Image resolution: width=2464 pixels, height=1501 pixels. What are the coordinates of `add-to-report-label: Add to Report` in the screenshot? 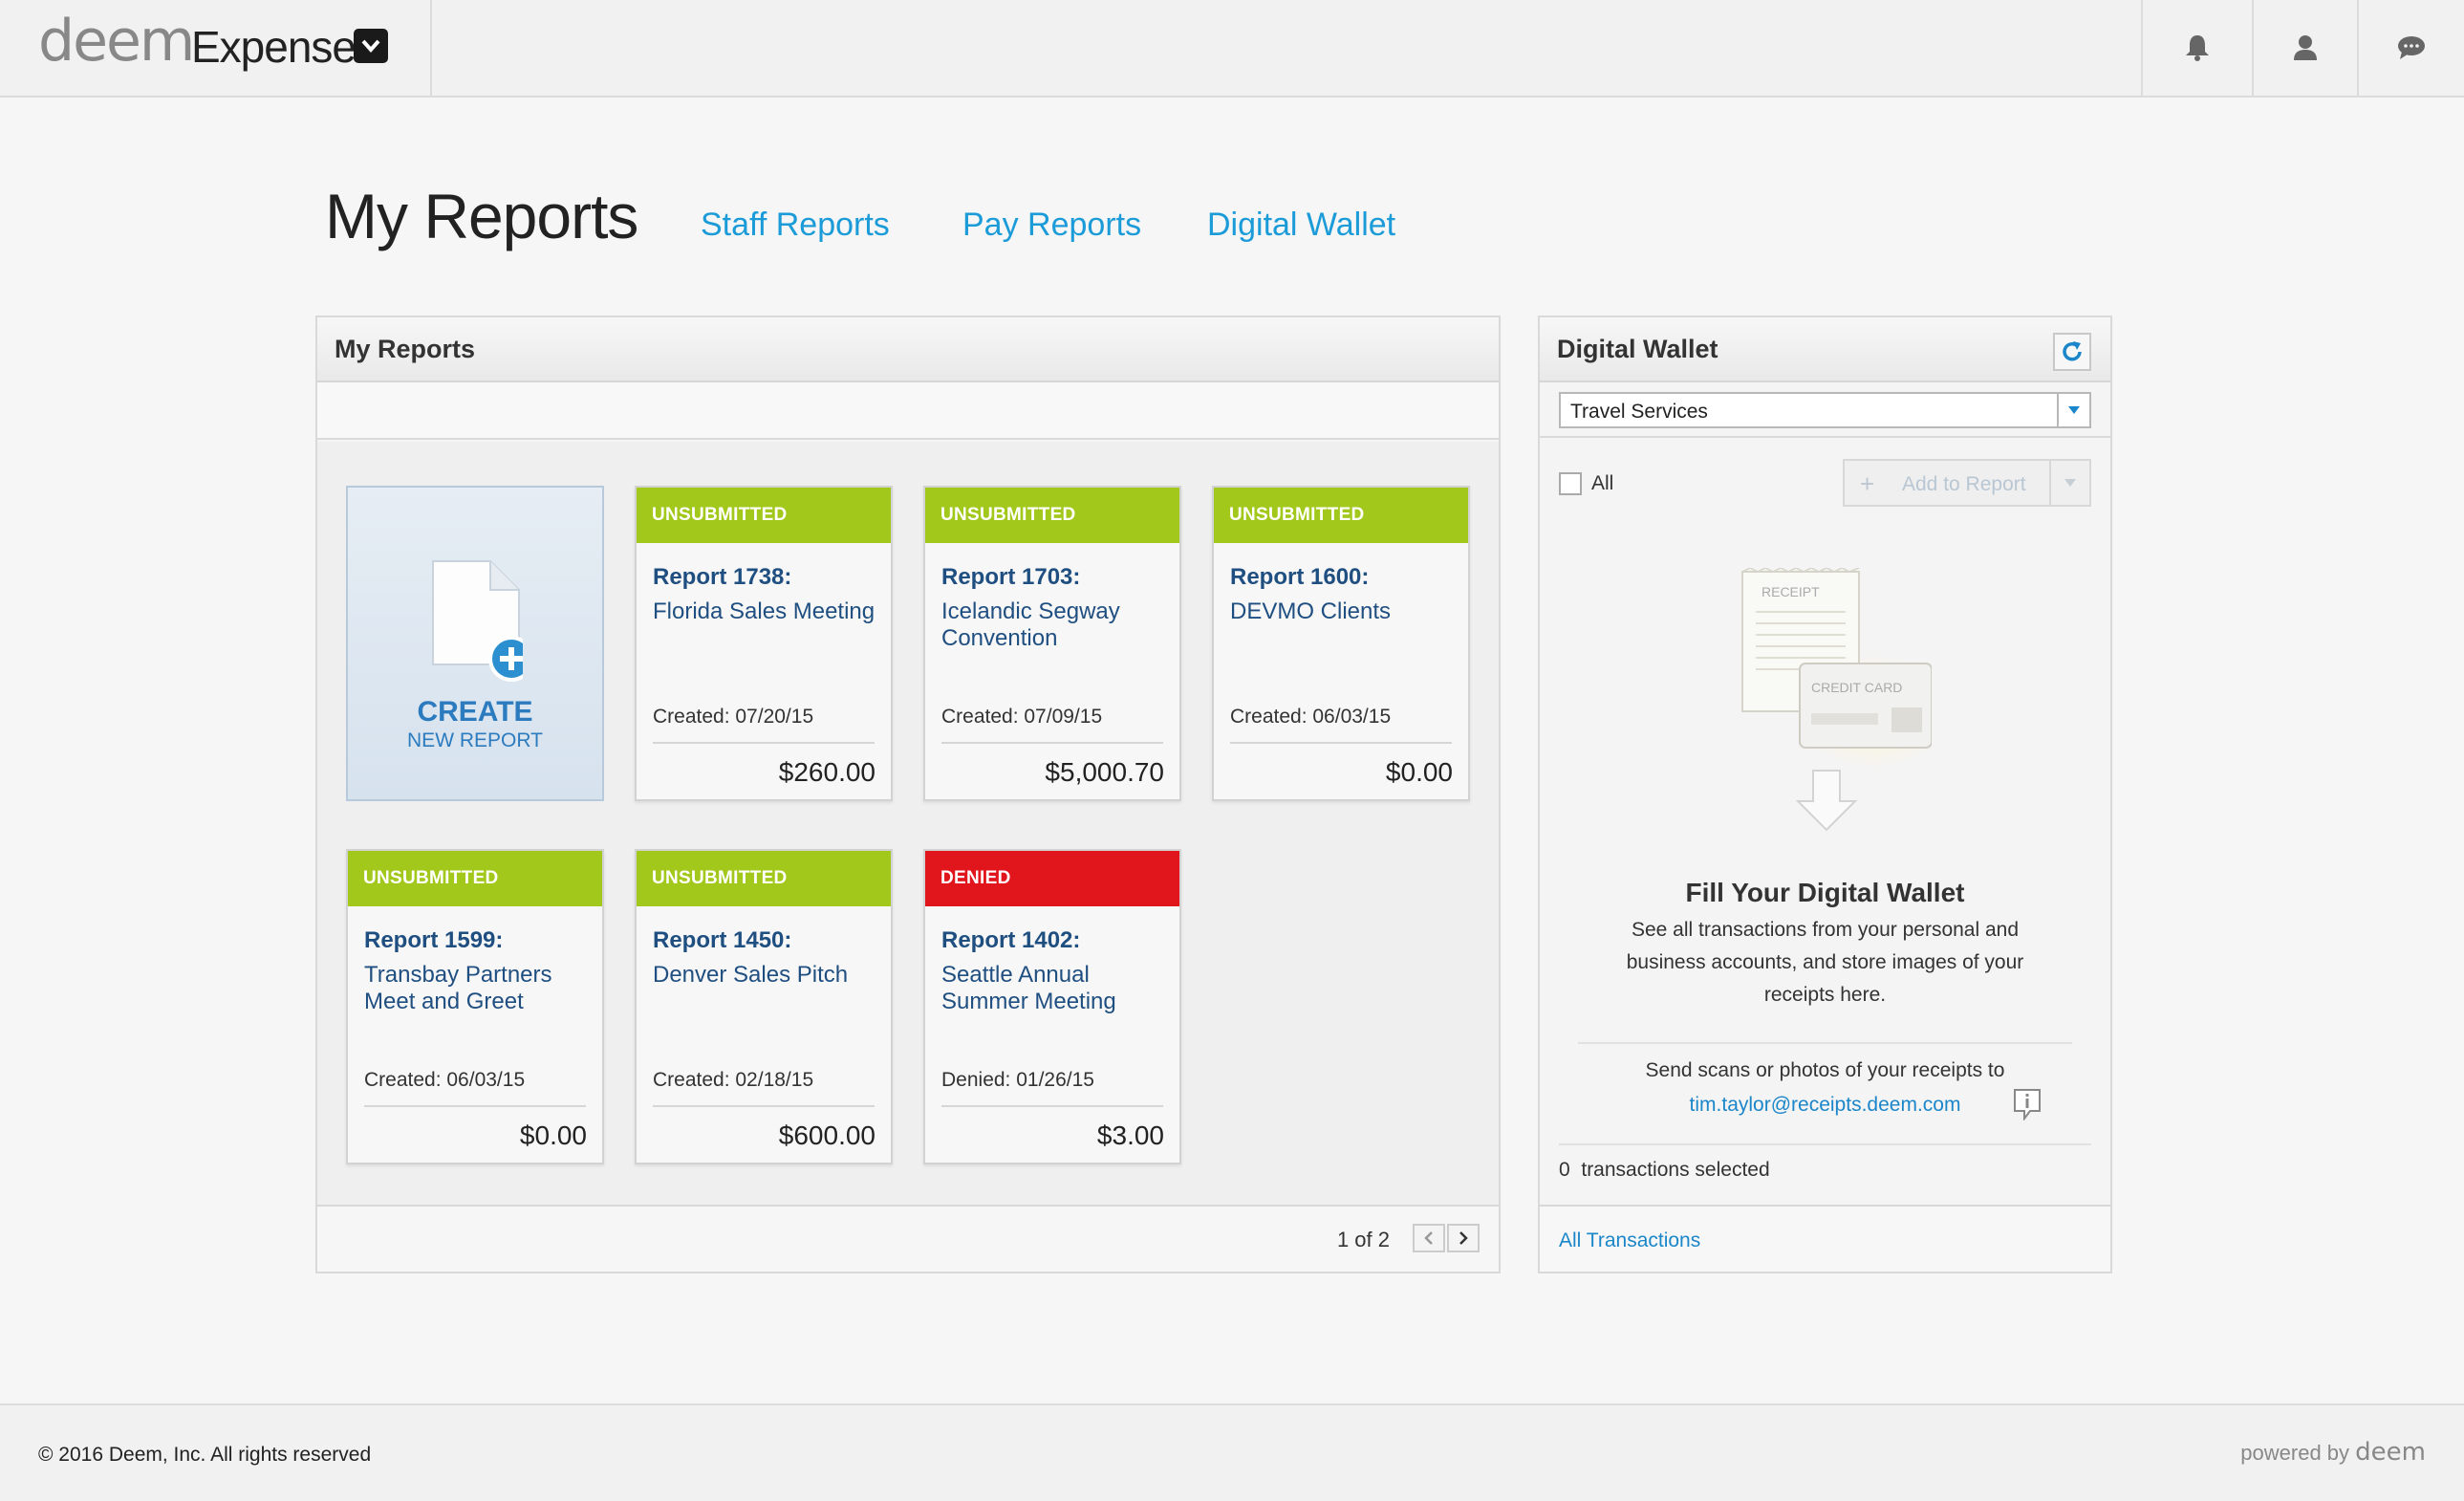 It's located at (1964, 484).